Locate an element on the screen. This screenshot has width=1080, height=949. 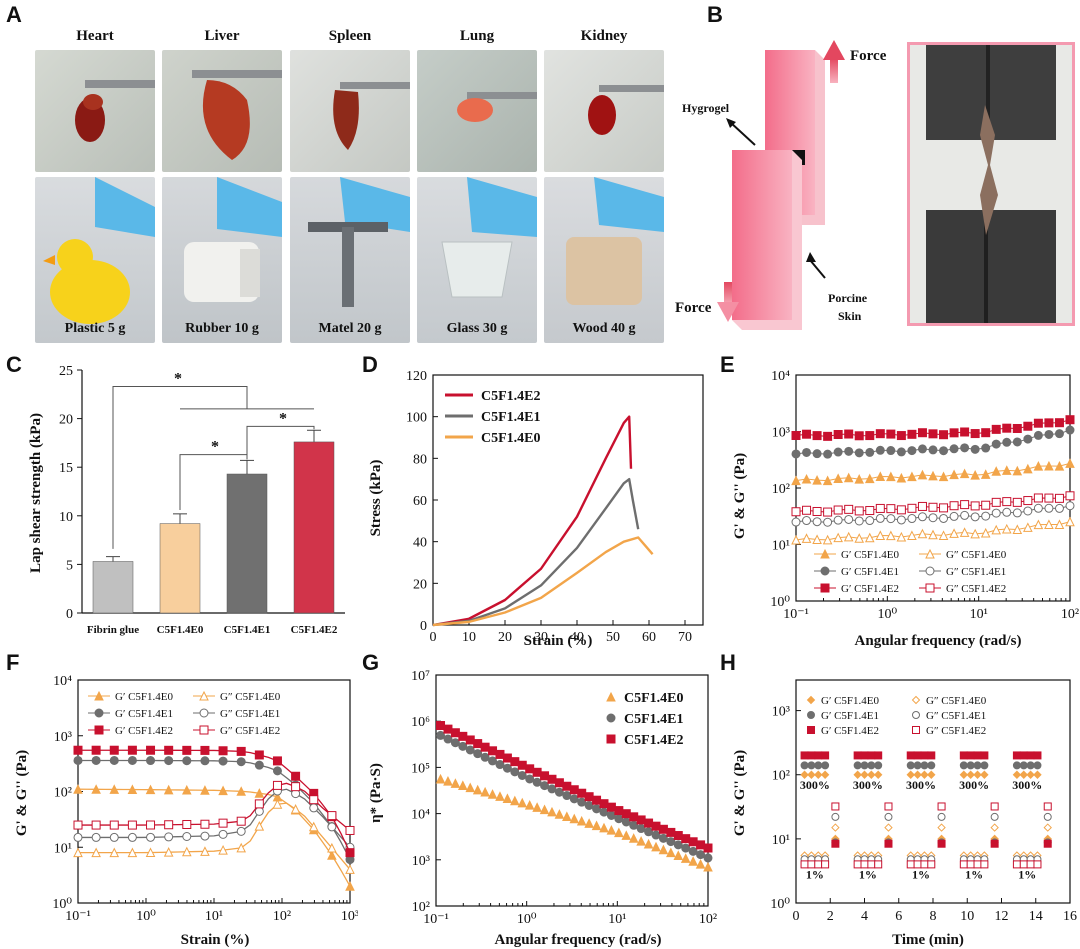
chart-d-xlabel: Strain (%) is located at coordinates (558, 640).